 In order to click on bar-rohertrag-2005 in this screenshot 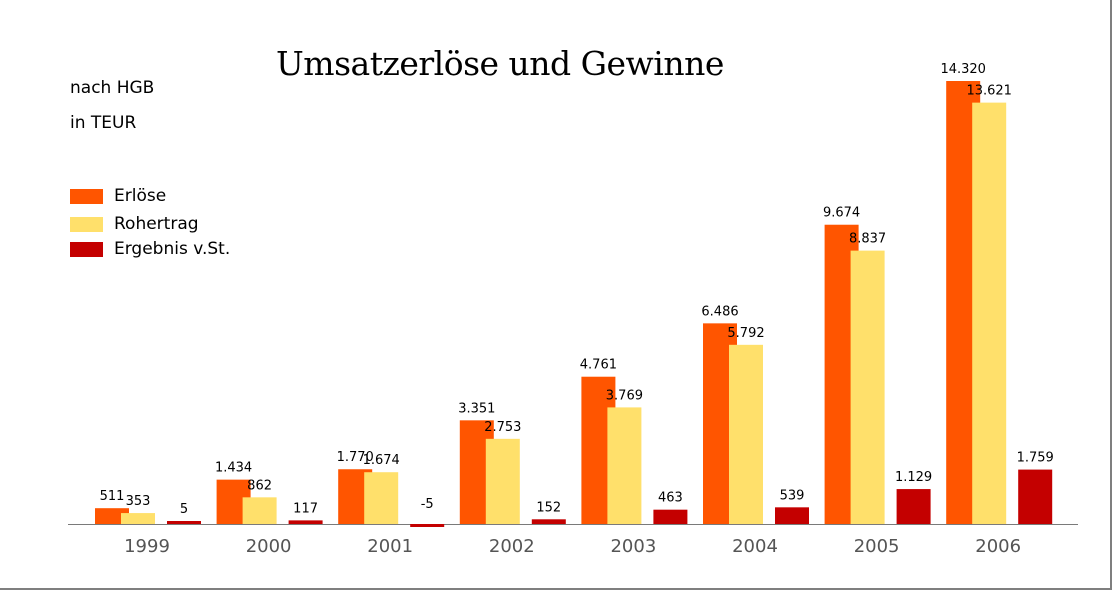, I will do `click(867, 387)`.